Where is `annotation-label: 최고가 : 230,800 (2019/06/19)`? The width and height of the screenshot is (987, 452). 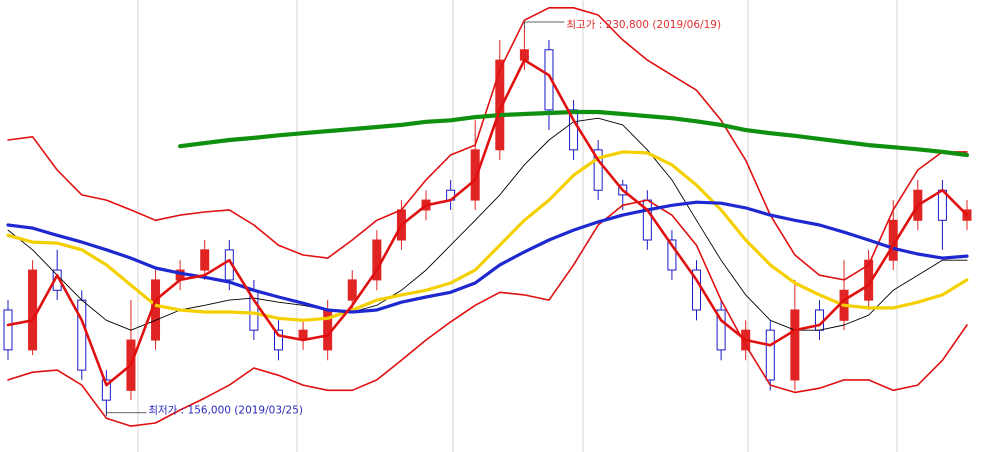 annotation-label: 최고가 : 230,800 (2019/06/19) is located at coordinates (643, 25).